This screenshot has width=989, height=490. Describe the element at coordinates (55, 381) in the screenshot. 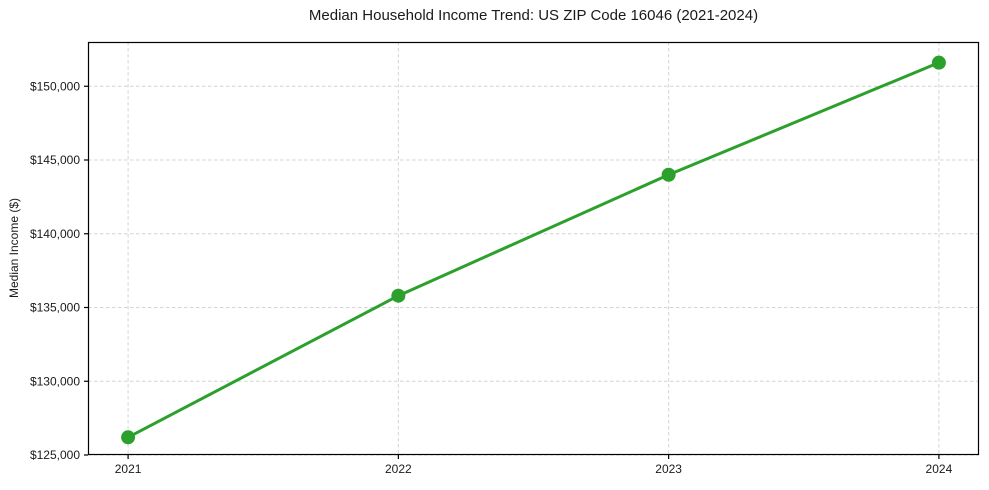

I see `y-tick-label: $130,000` at that location.